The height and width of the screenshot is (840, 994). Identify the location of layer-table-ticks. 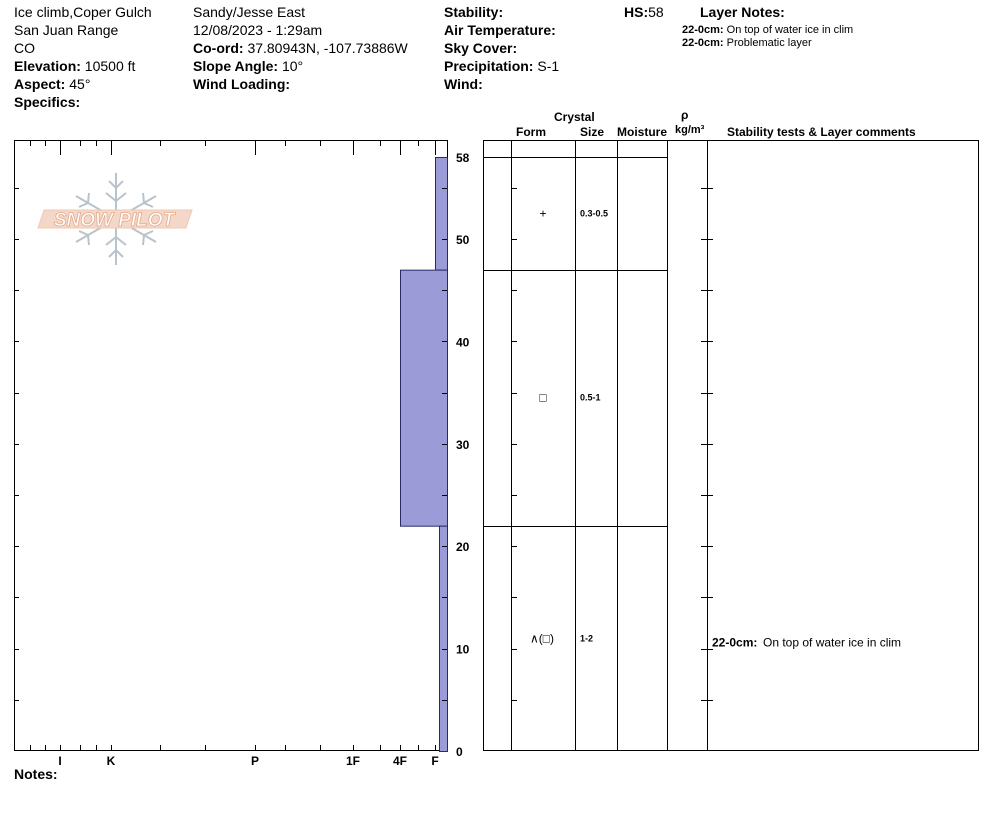
(612, 444).